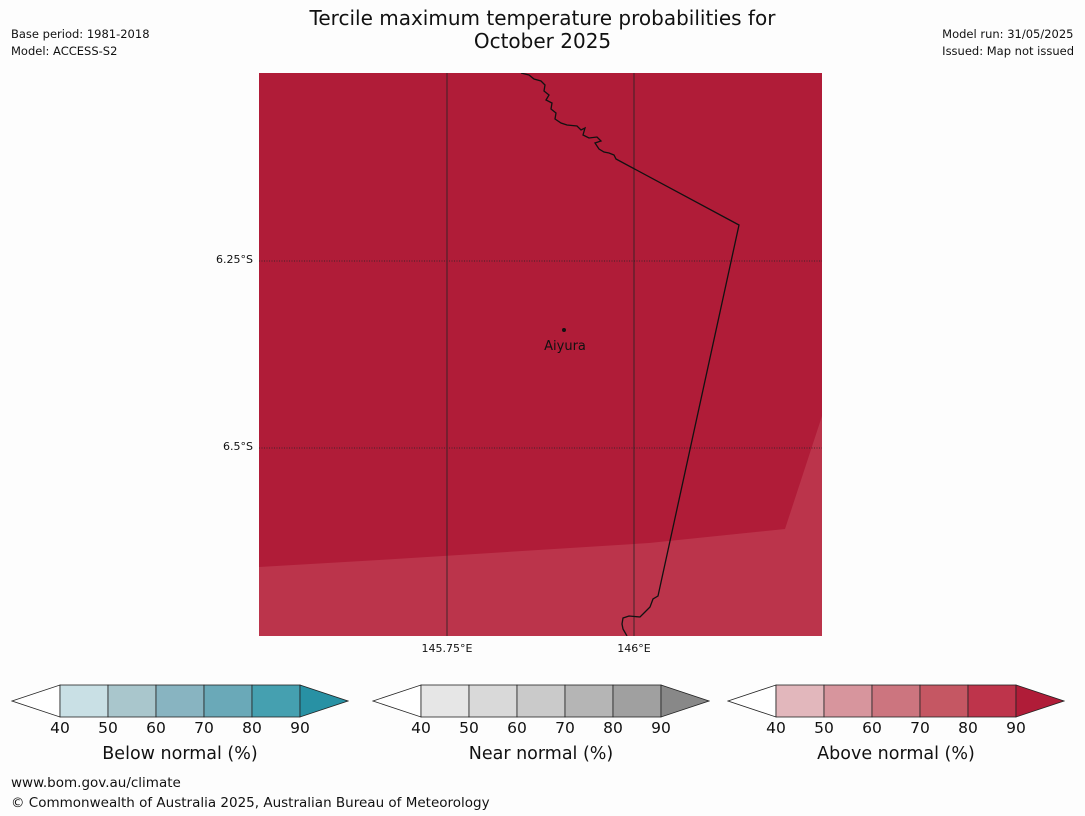 This screenshot has height=816, width=1085. Describe the element at coordinates (613, 728) in the screenshot. I see `near-tick-label: 80` at that location.